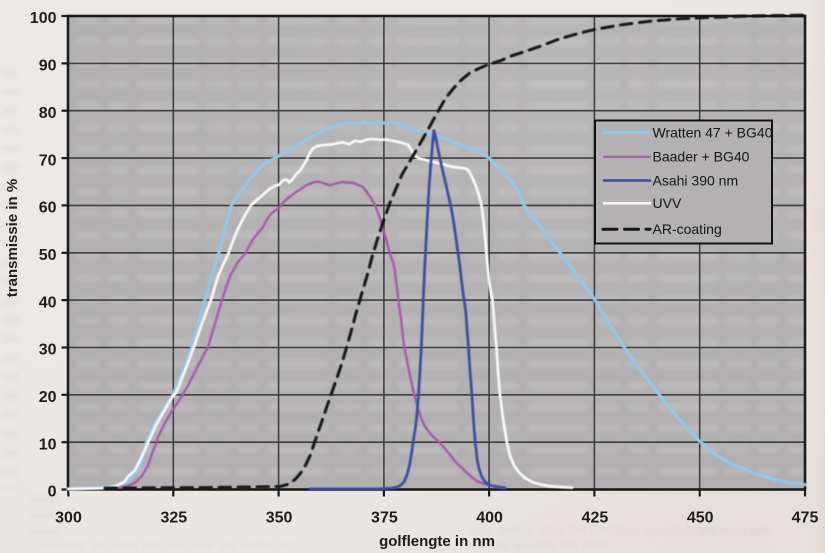 The height and width of the screenshot is (553, 825). I want to click on svg-text: 425, so click(595, 517).